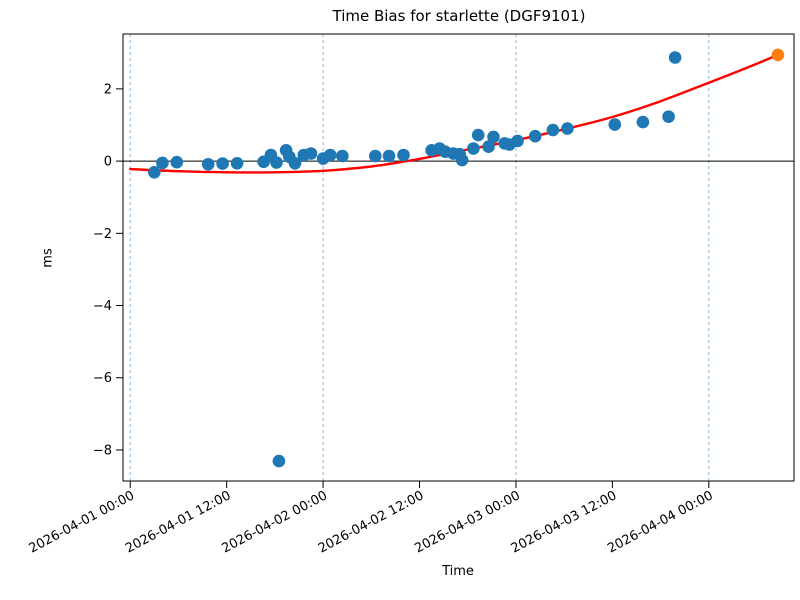 The width and height of the screenshot is (800, 600). What do you see at coordinates (459, 16) in the screenshot?
I see `chart-title: Time Bias for starlette (DGF9101)` at bounding box center [459, 16].